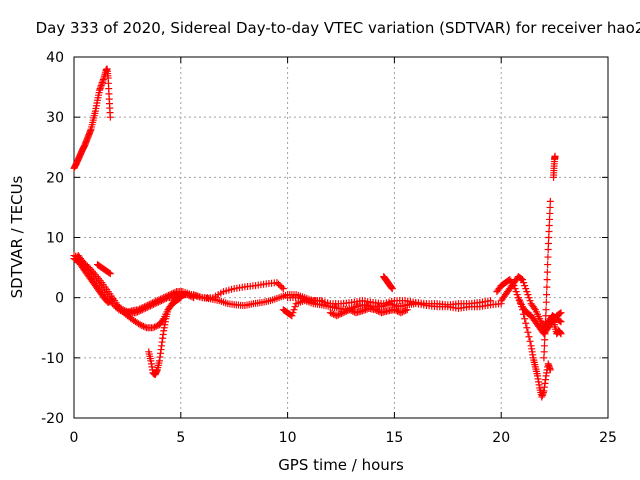  Describe the element at coordinates (55, 239) in the screenshot. I see `y-tick-label: 10` at that location.